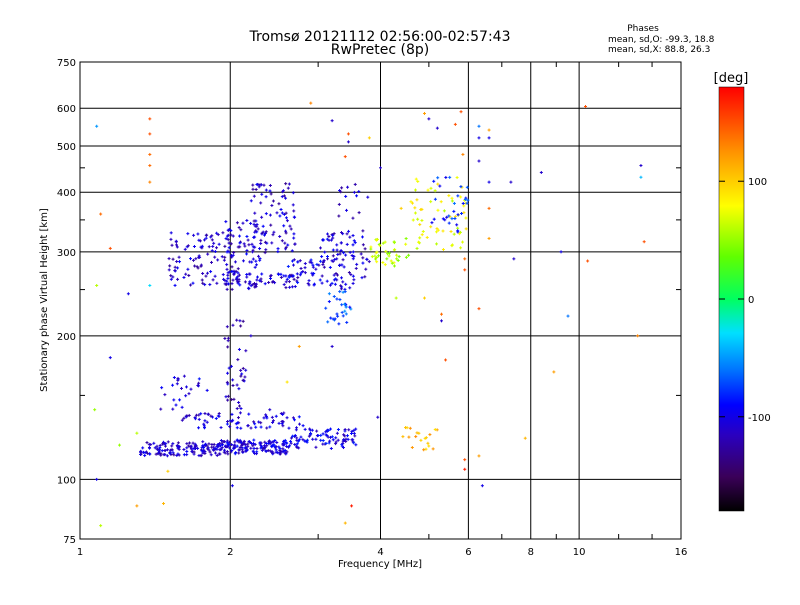  What do you see at coordinates (66, 147) in the screenshot?
I see `y-tick-label: 500` at bounding box center [66, 147].